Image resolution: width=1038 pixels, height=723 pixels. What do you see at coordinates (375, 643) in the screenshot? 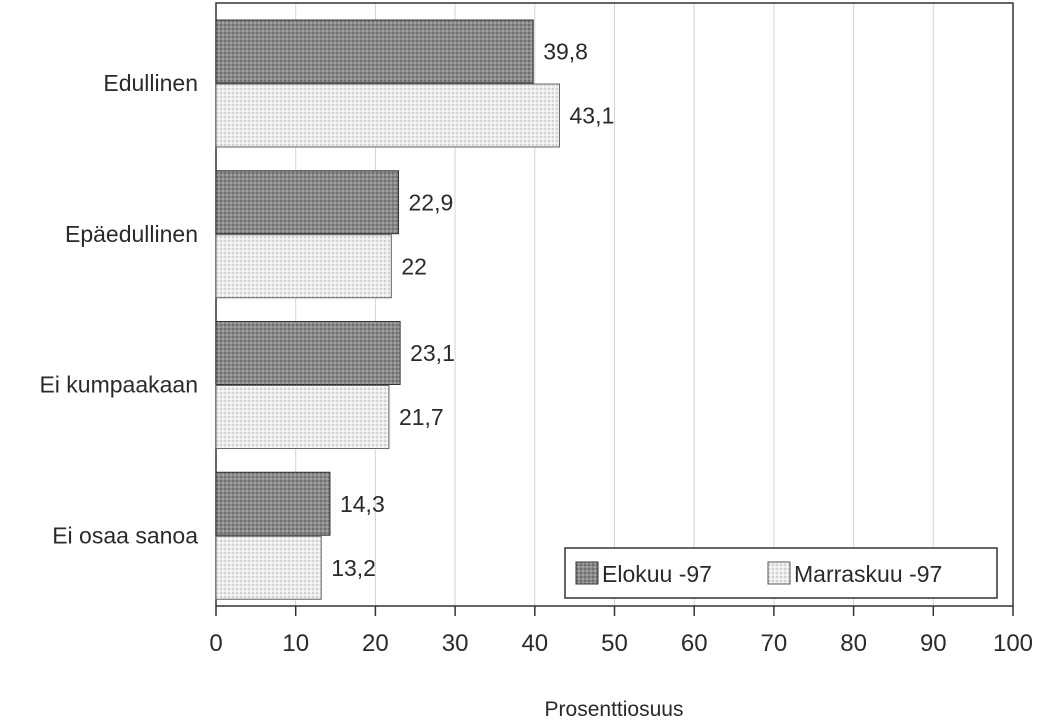
I see `x-tick-label: 20` at bounding box center [375, 643].